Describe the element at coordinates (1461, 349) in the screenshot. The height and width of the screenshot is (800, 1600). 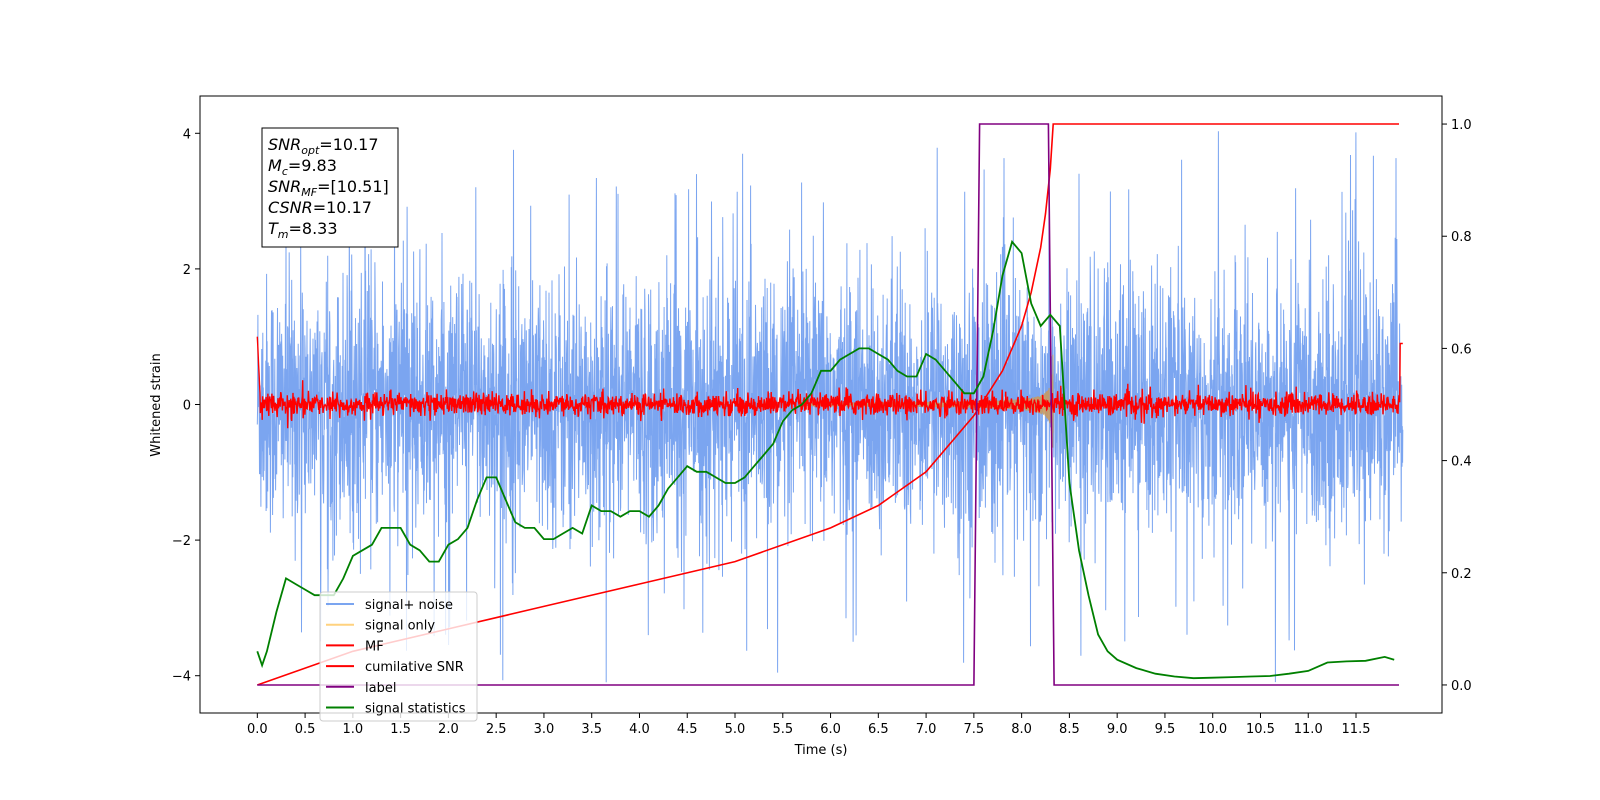
I see `right-y-tick-label: 0.6` at that location.